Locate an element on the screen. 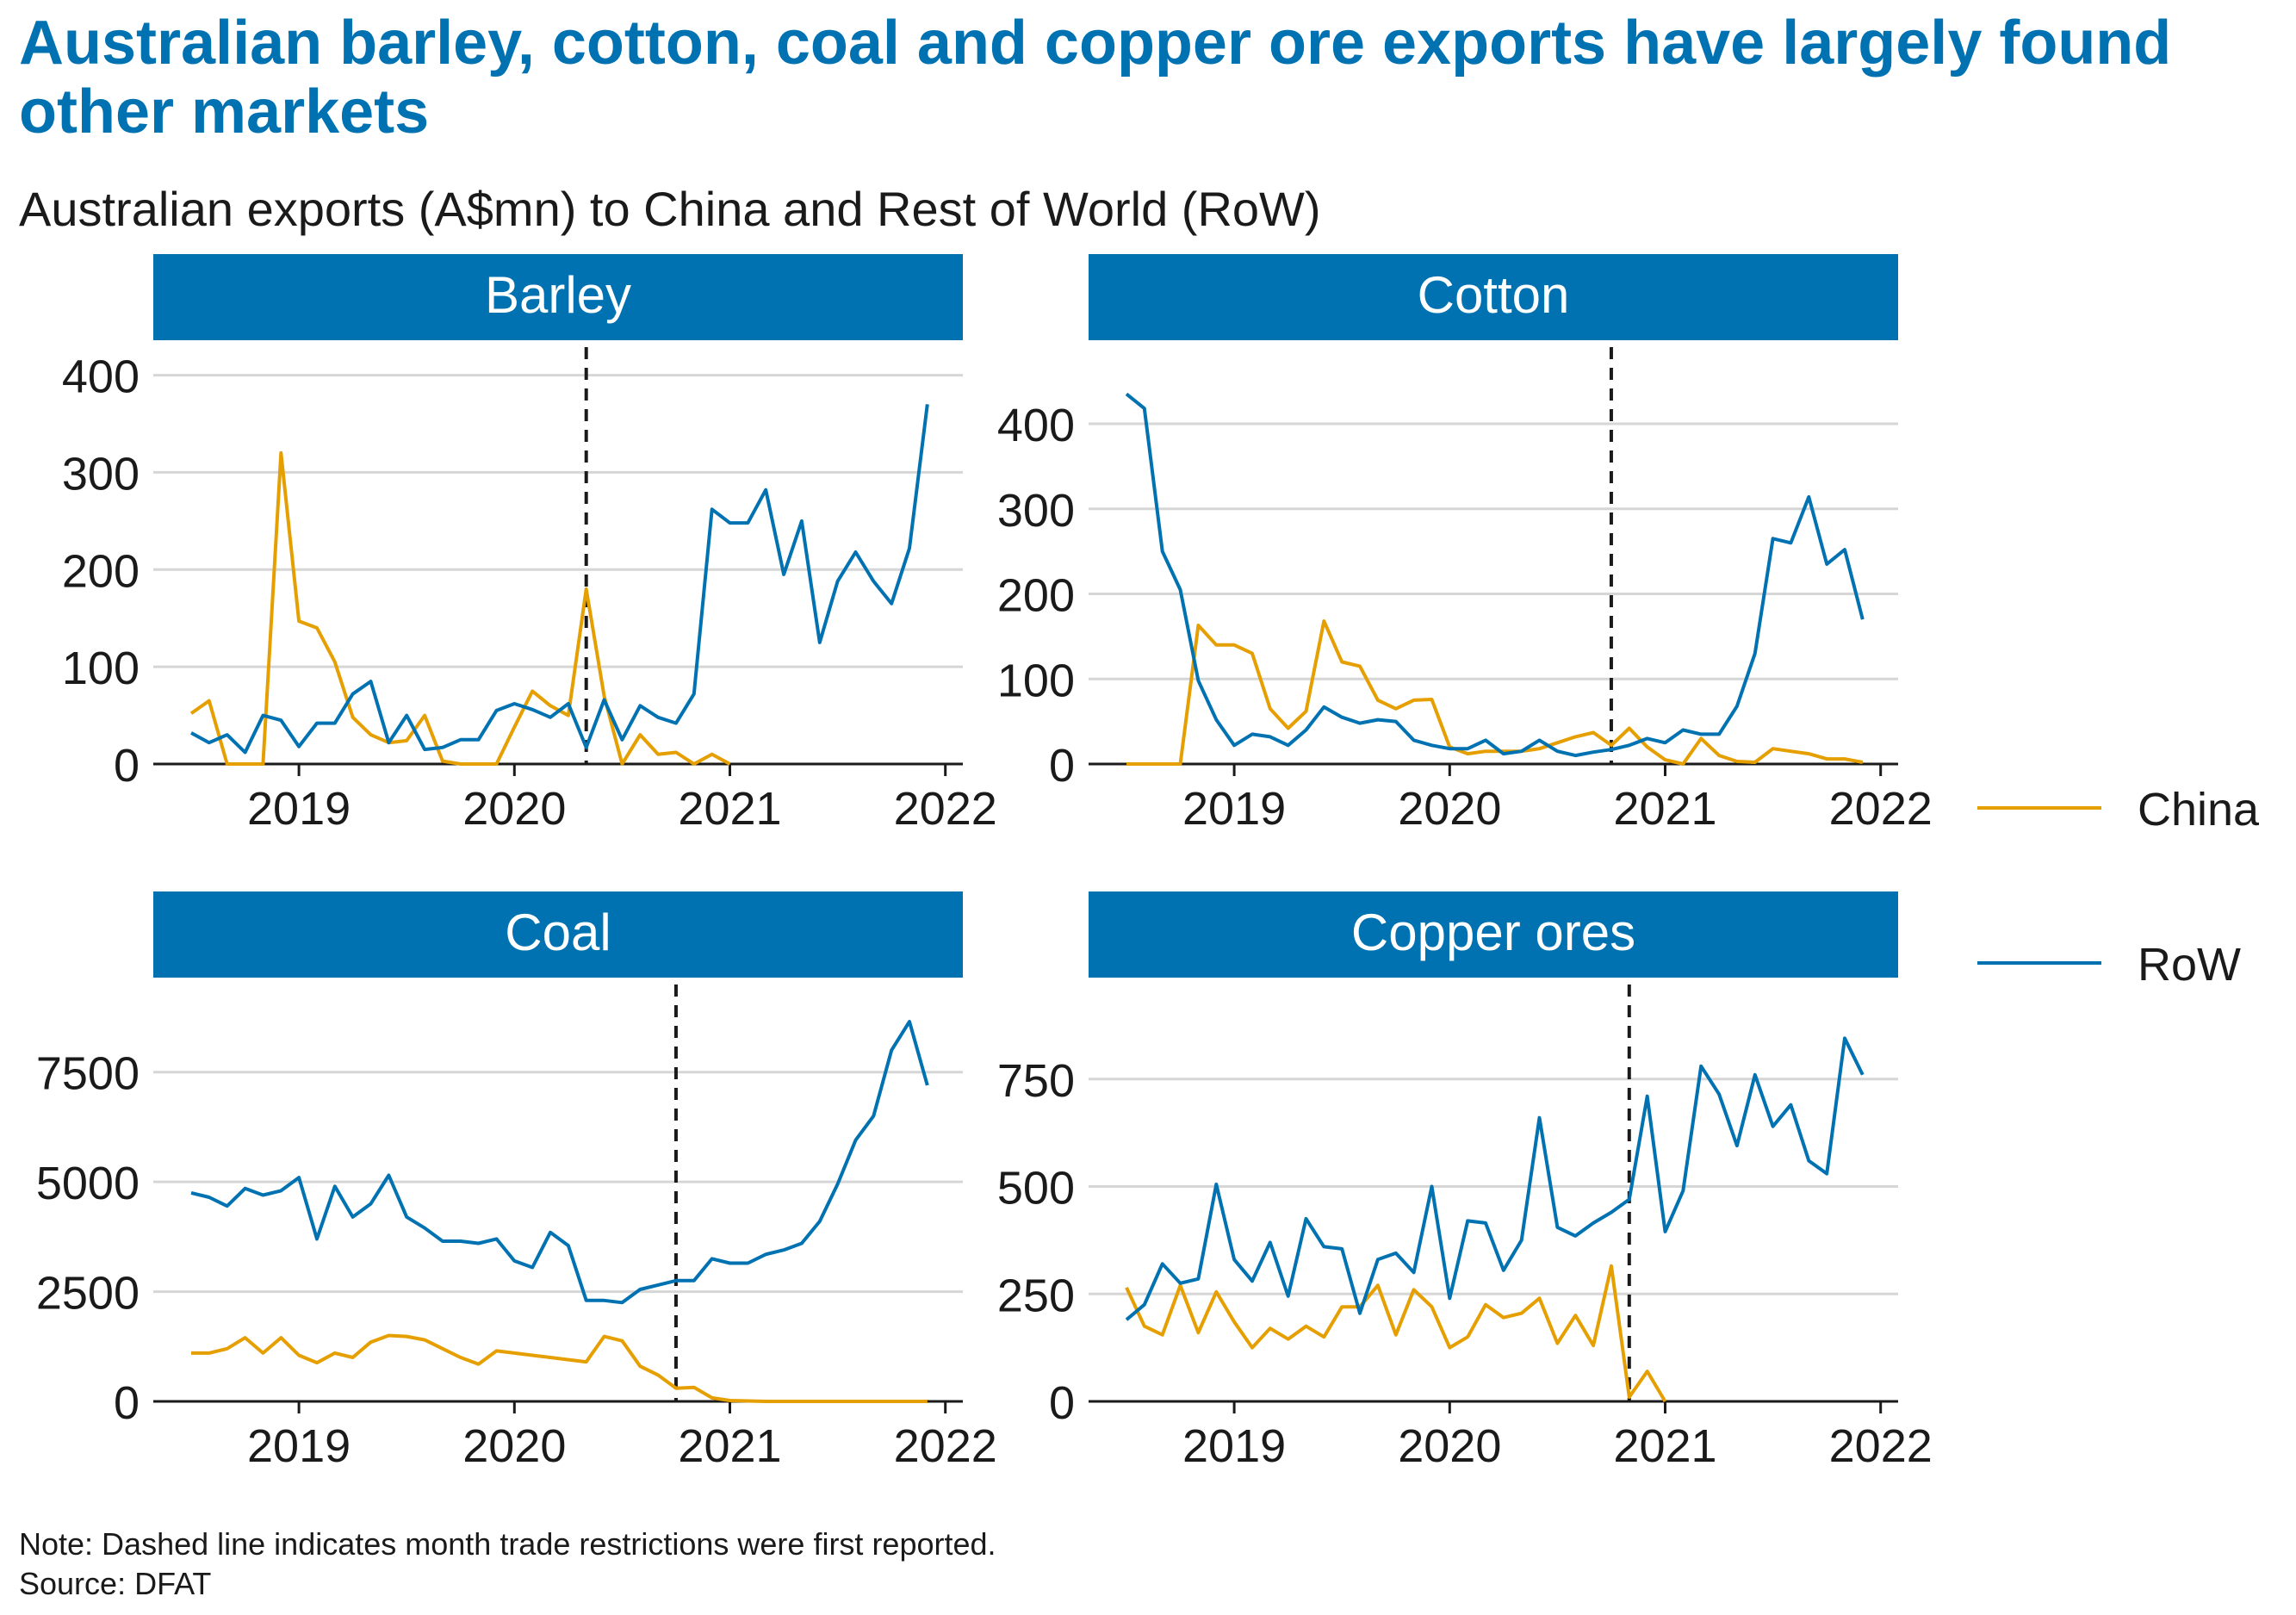 The image size is (2296, 1615). panel-title: Barley is located at coordinates (558, 295).